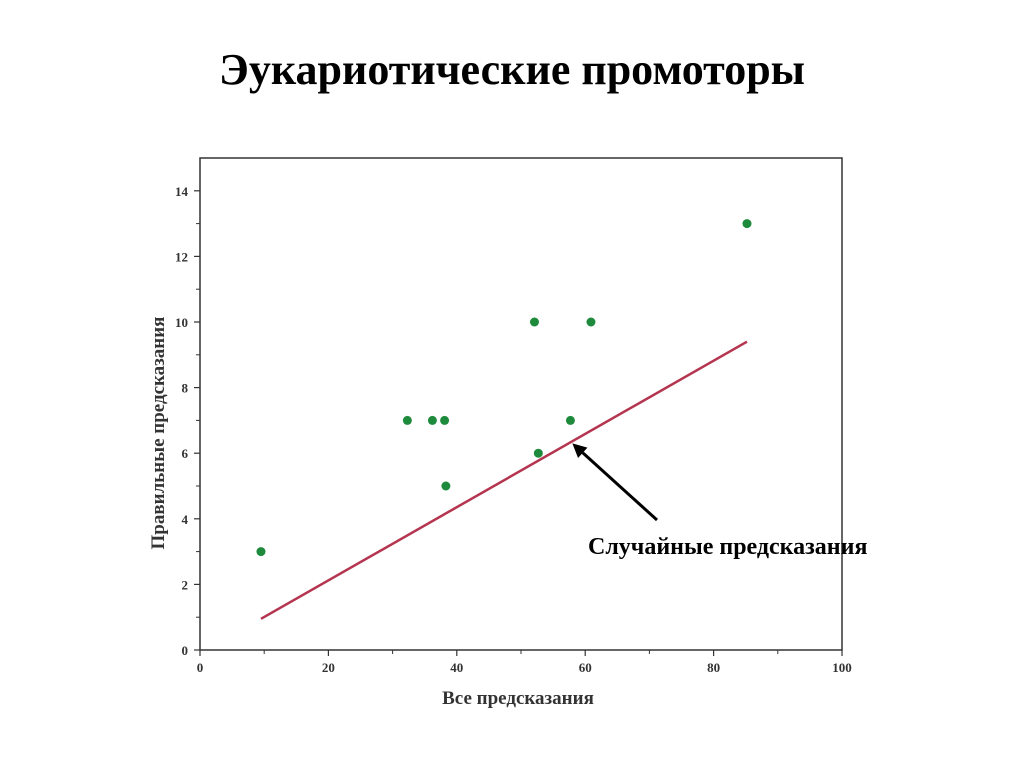  Describe the element at coordinates (185, 650) in the screenshot. I see `y-tick-label: 0` at that location.